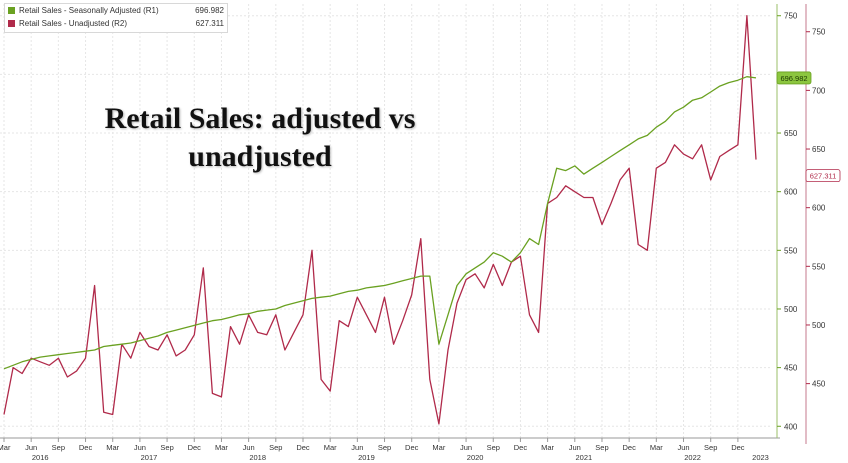 This screenshot has height=463, width=848. Describe the element at coordinates (791, 309) in the screenshot. I see `r1-tick-label-2: 500` at that location.